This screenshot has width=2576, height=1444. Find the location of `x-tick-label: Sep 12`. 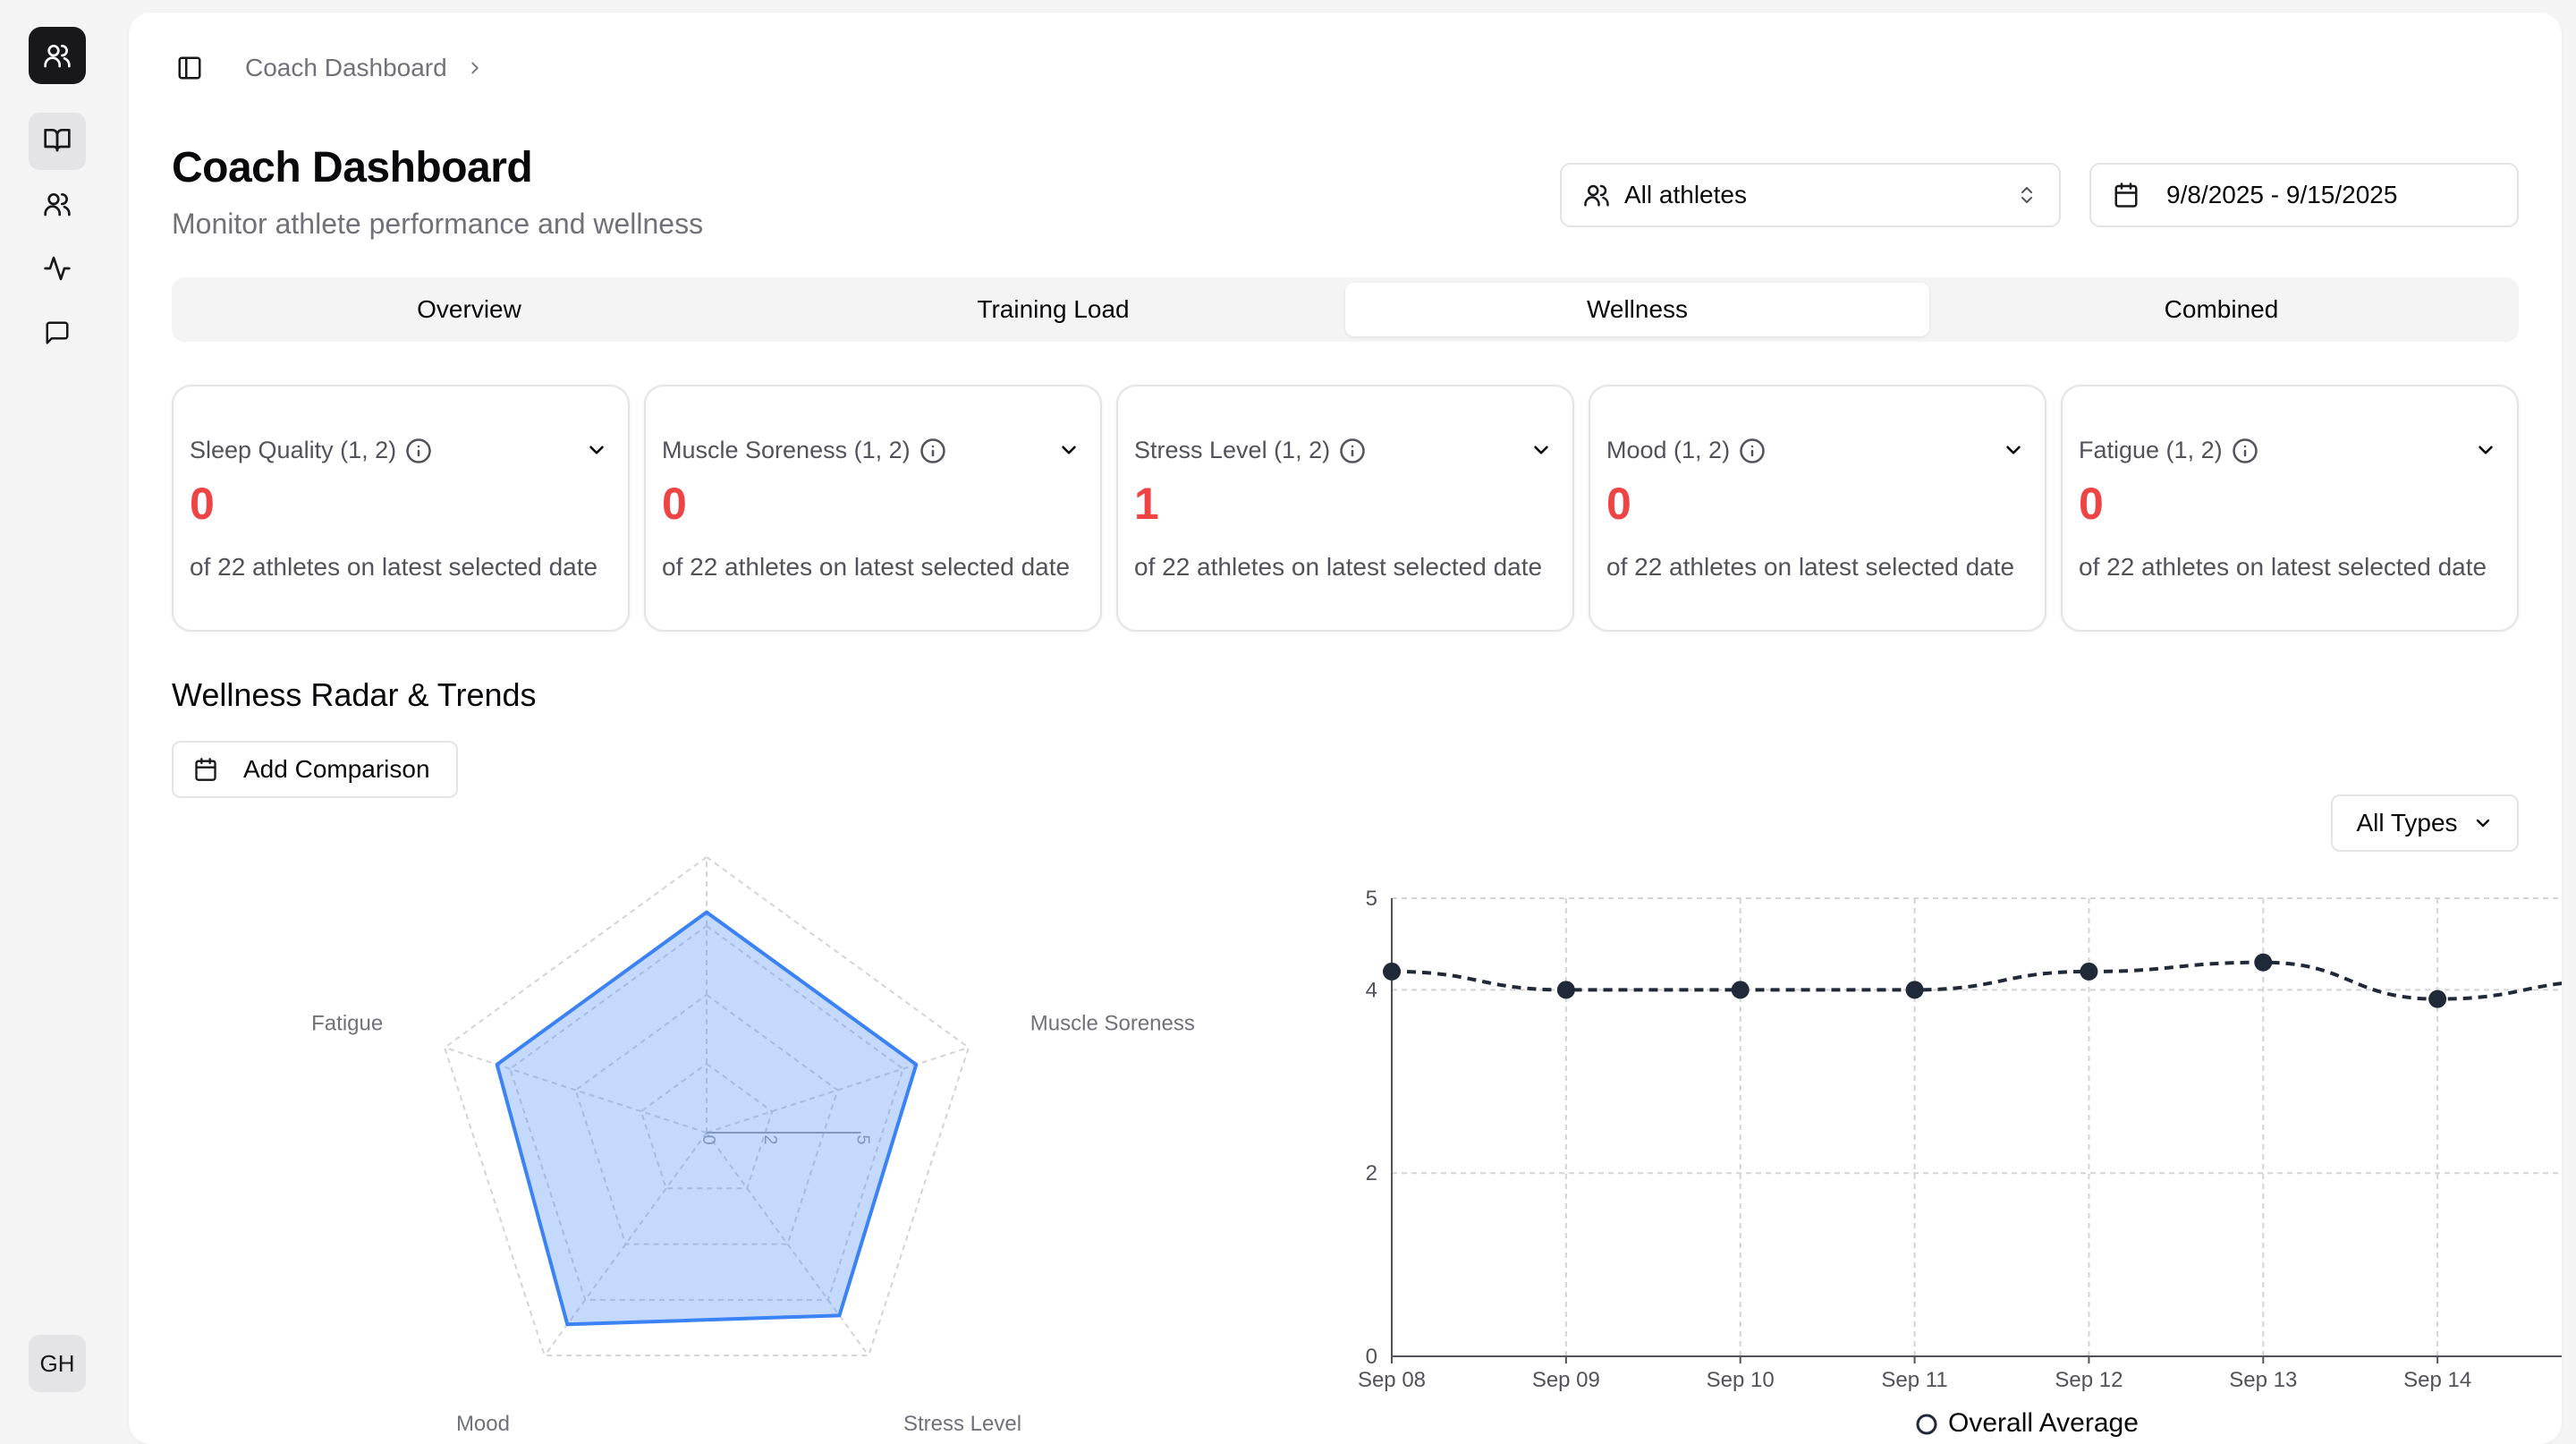

x-tick-label: Sep 12 is located at coordinates (2089, 1380).